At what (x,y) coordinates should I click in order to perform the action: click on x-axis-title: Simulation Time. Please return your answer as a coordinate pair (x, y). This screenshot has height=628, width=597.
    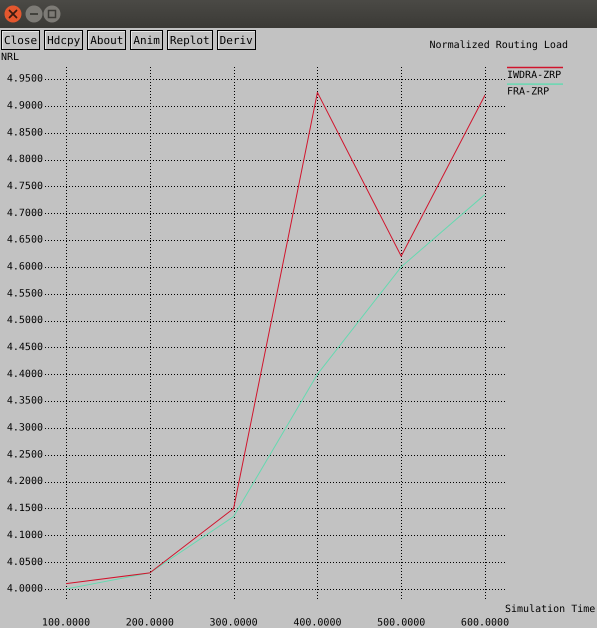
    Looking at the image, I should click on (550, 609).